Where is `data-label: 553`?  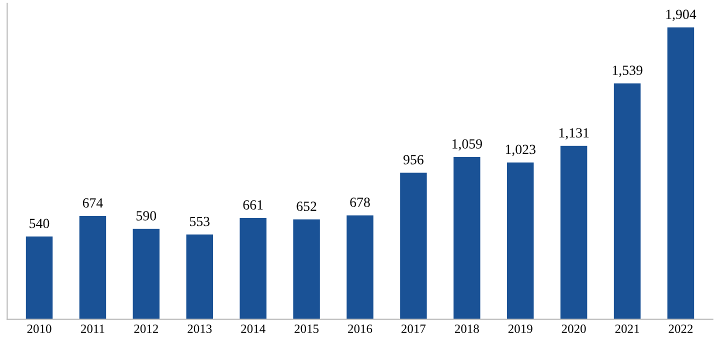
data-label: 553 is located at coordinates (200, 221).